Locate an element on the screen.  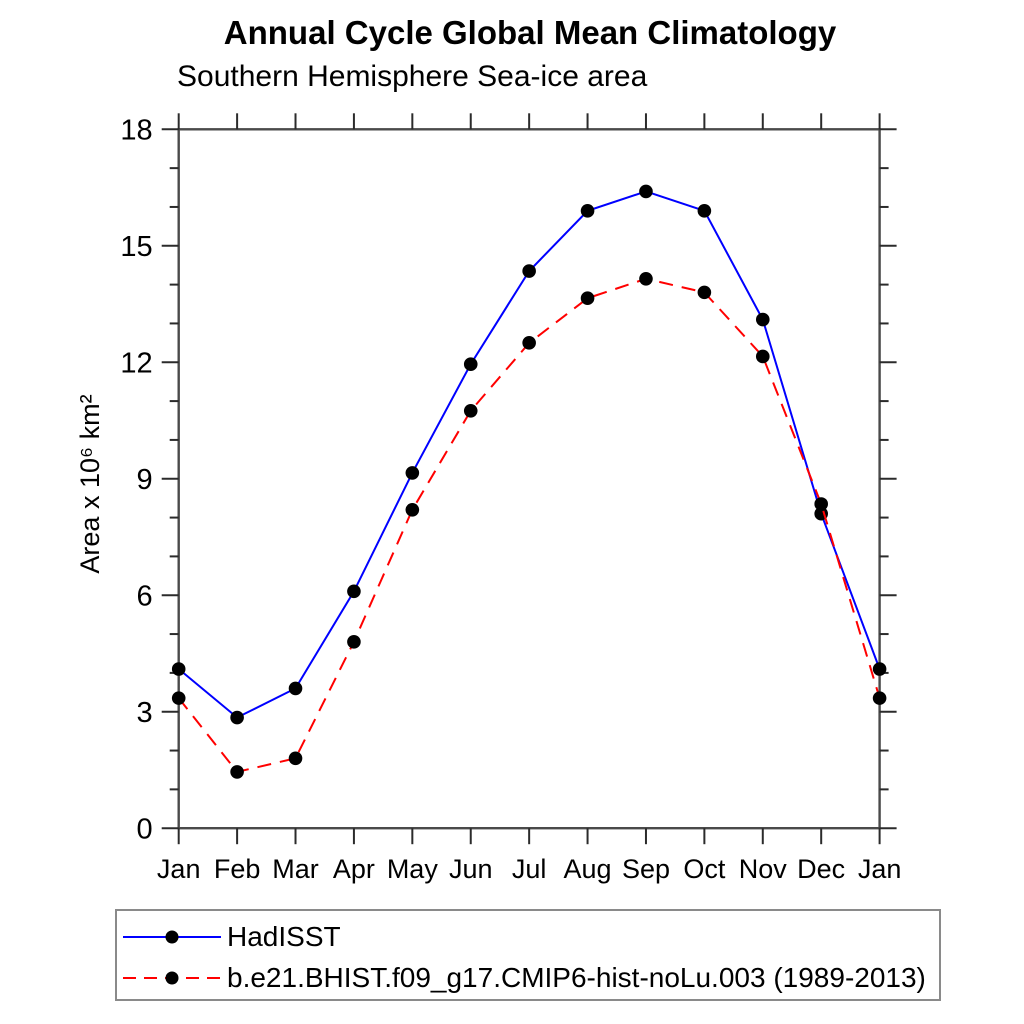
x-tick-label: Dec is located at coordinates (821, 869).